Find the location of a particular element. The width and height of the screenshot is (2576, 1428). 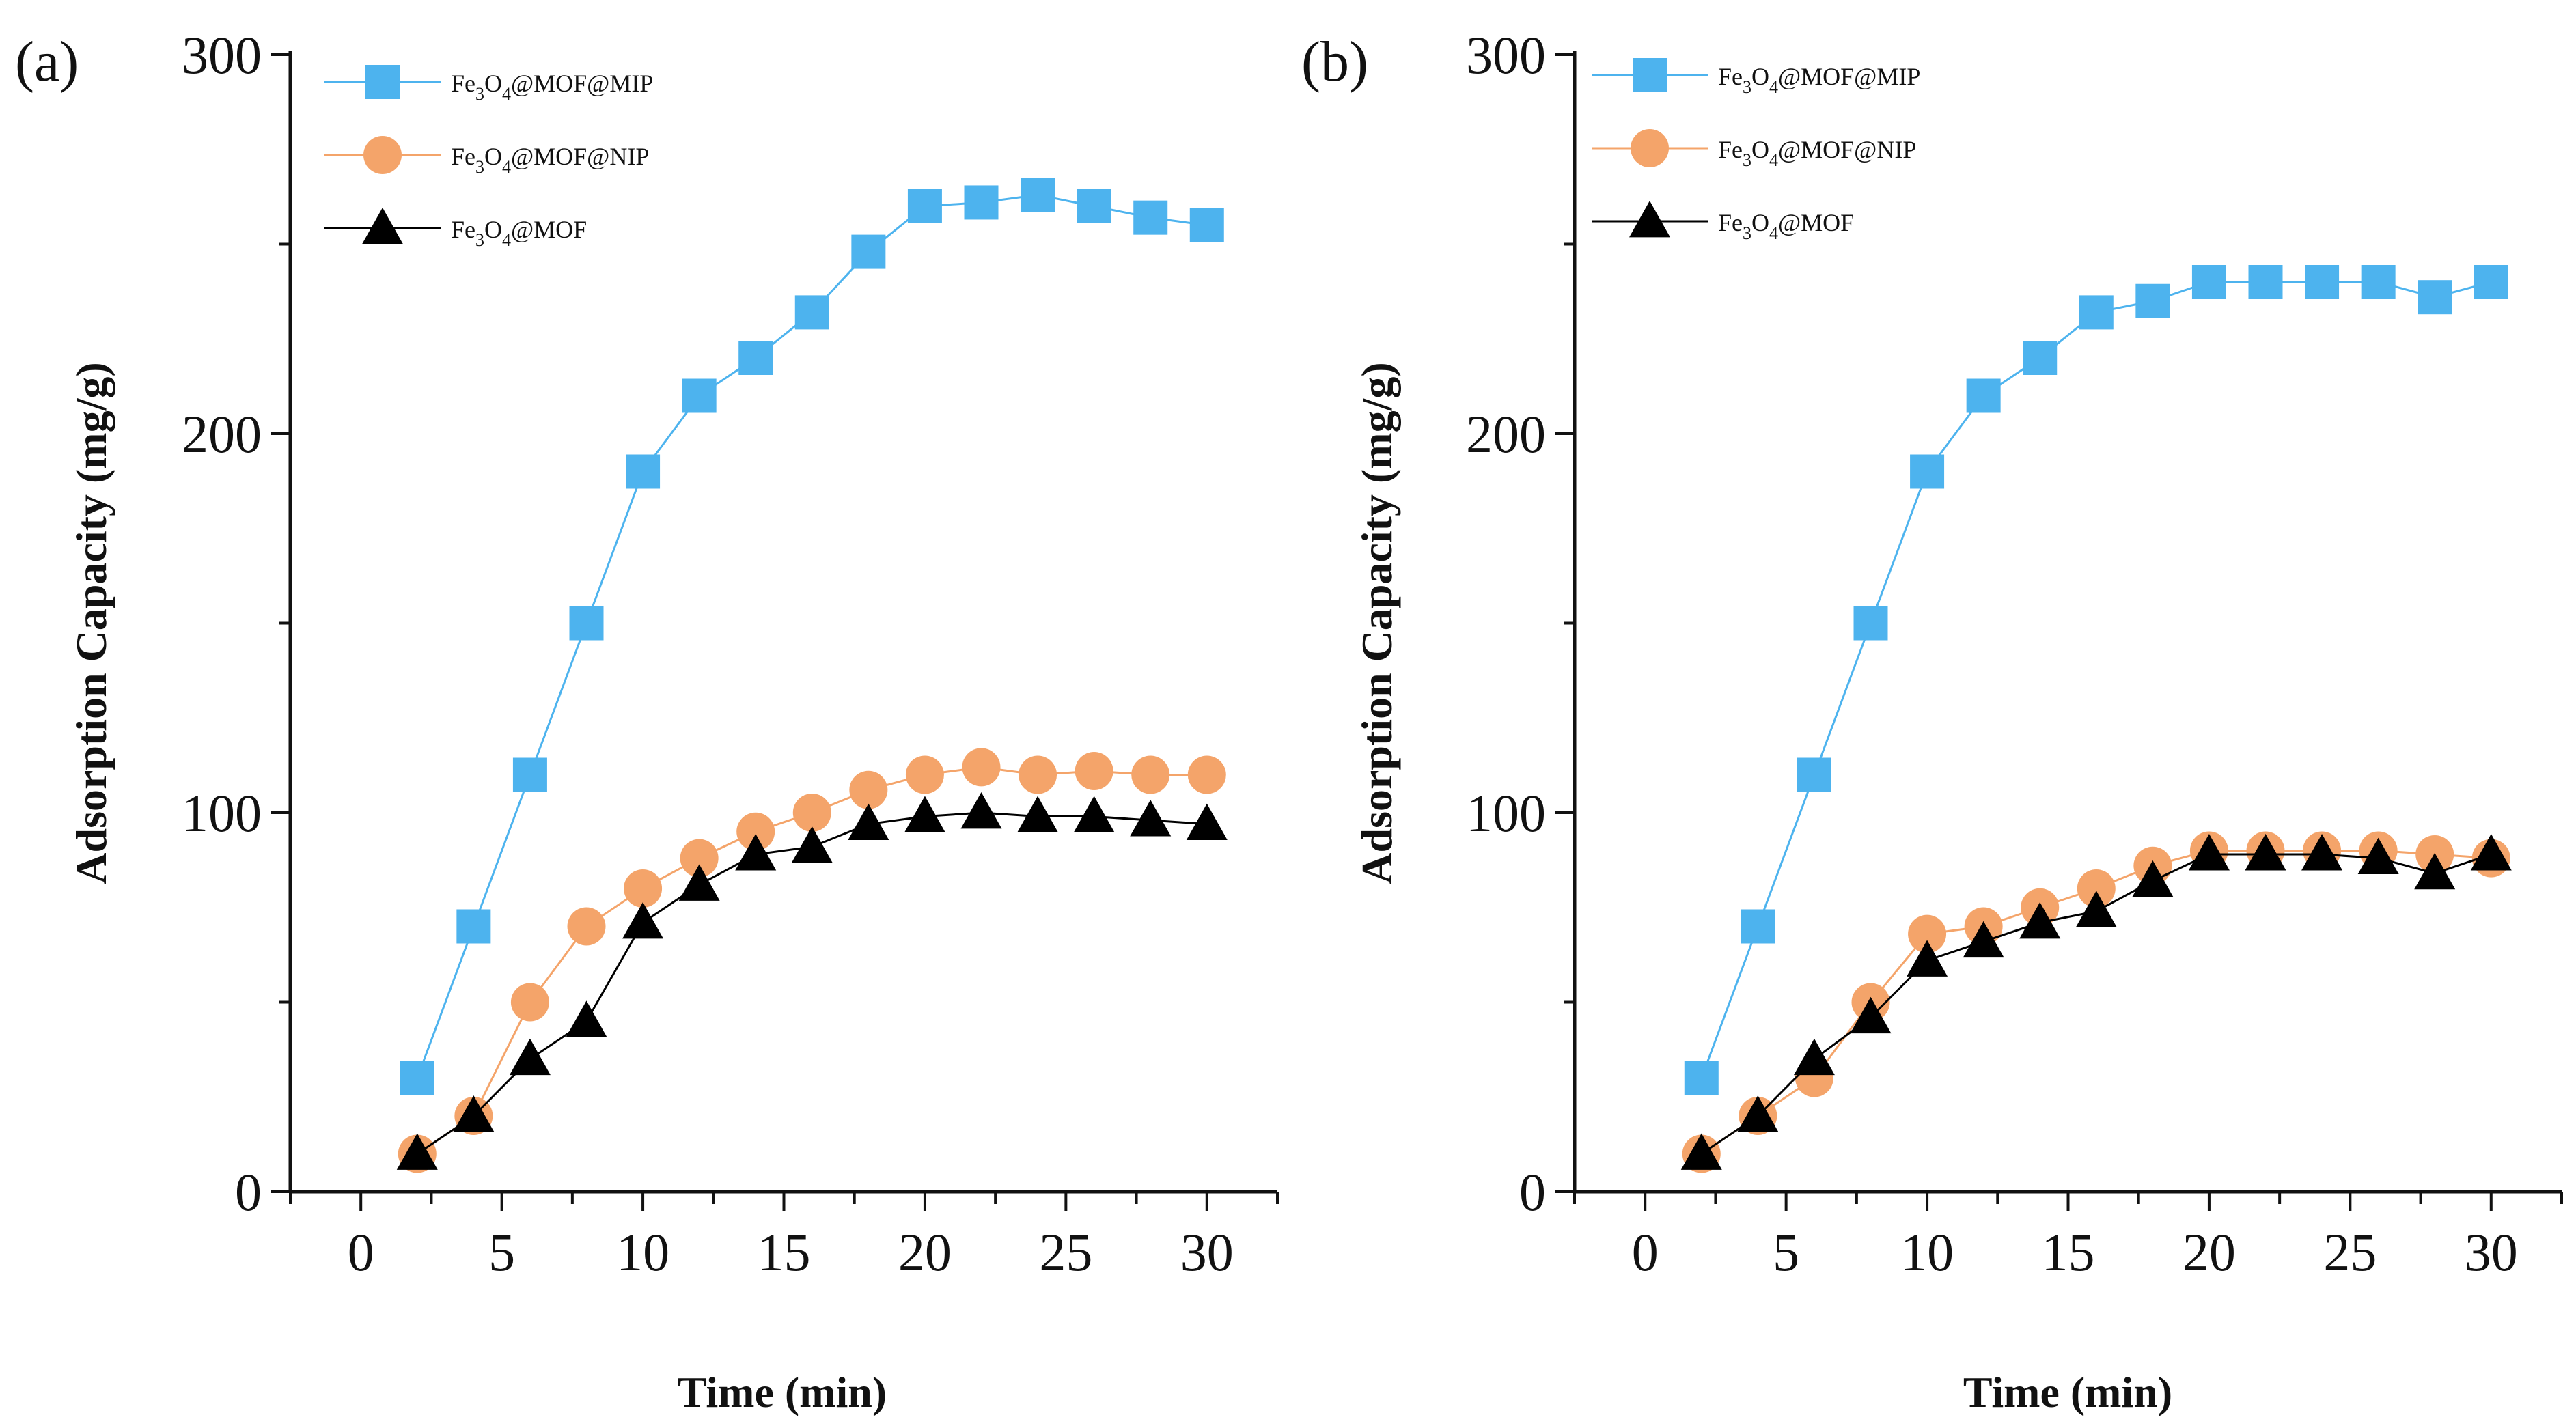

x-axis-title: Time (min) is located at coordinates (783, 1392).